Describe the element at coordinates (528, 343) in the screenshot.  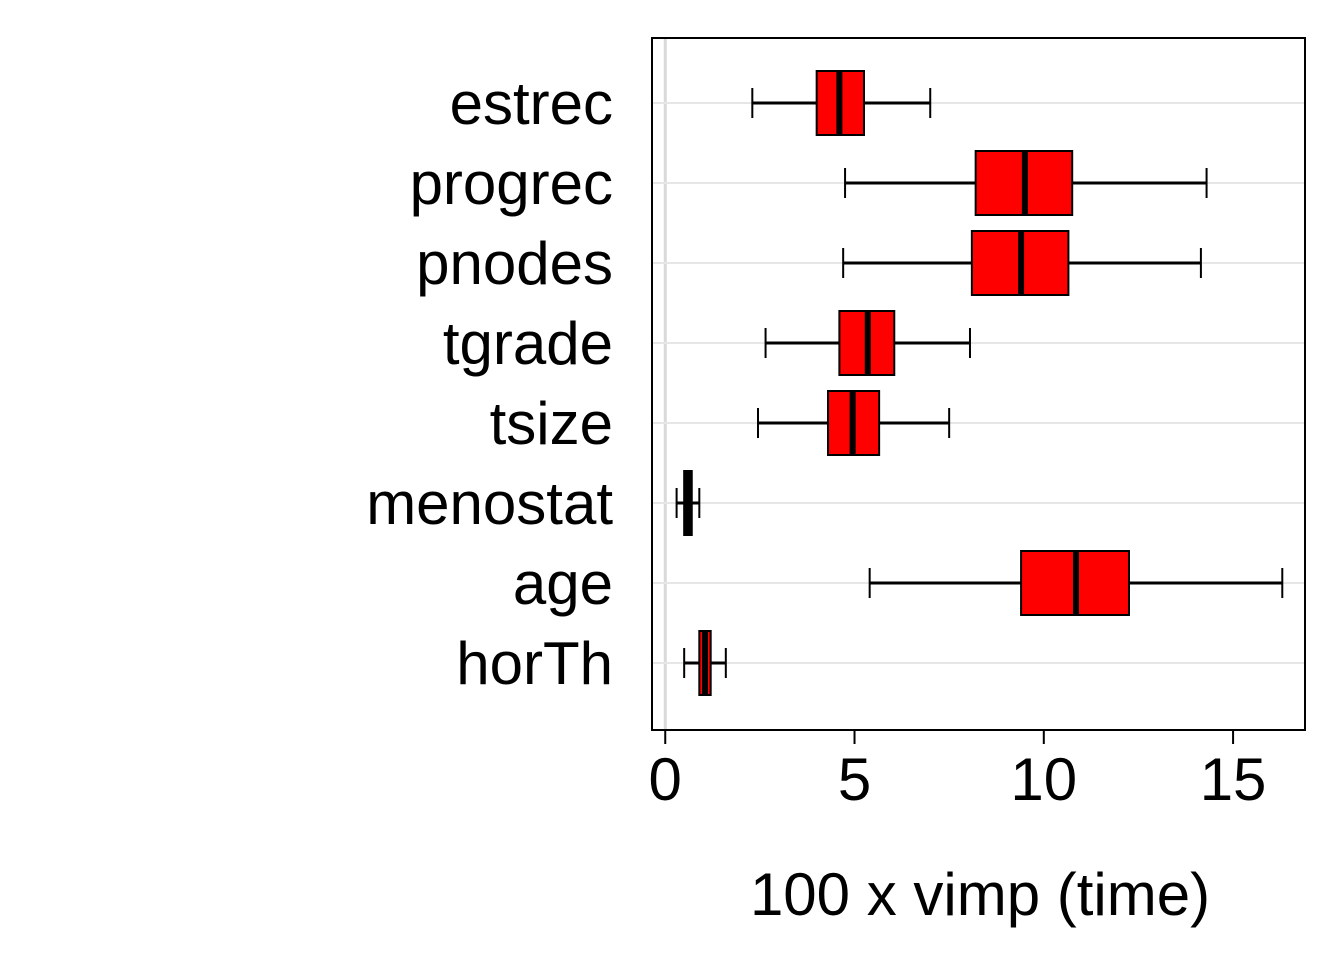
I see `category-label-tgrade: tgrade` at that location.